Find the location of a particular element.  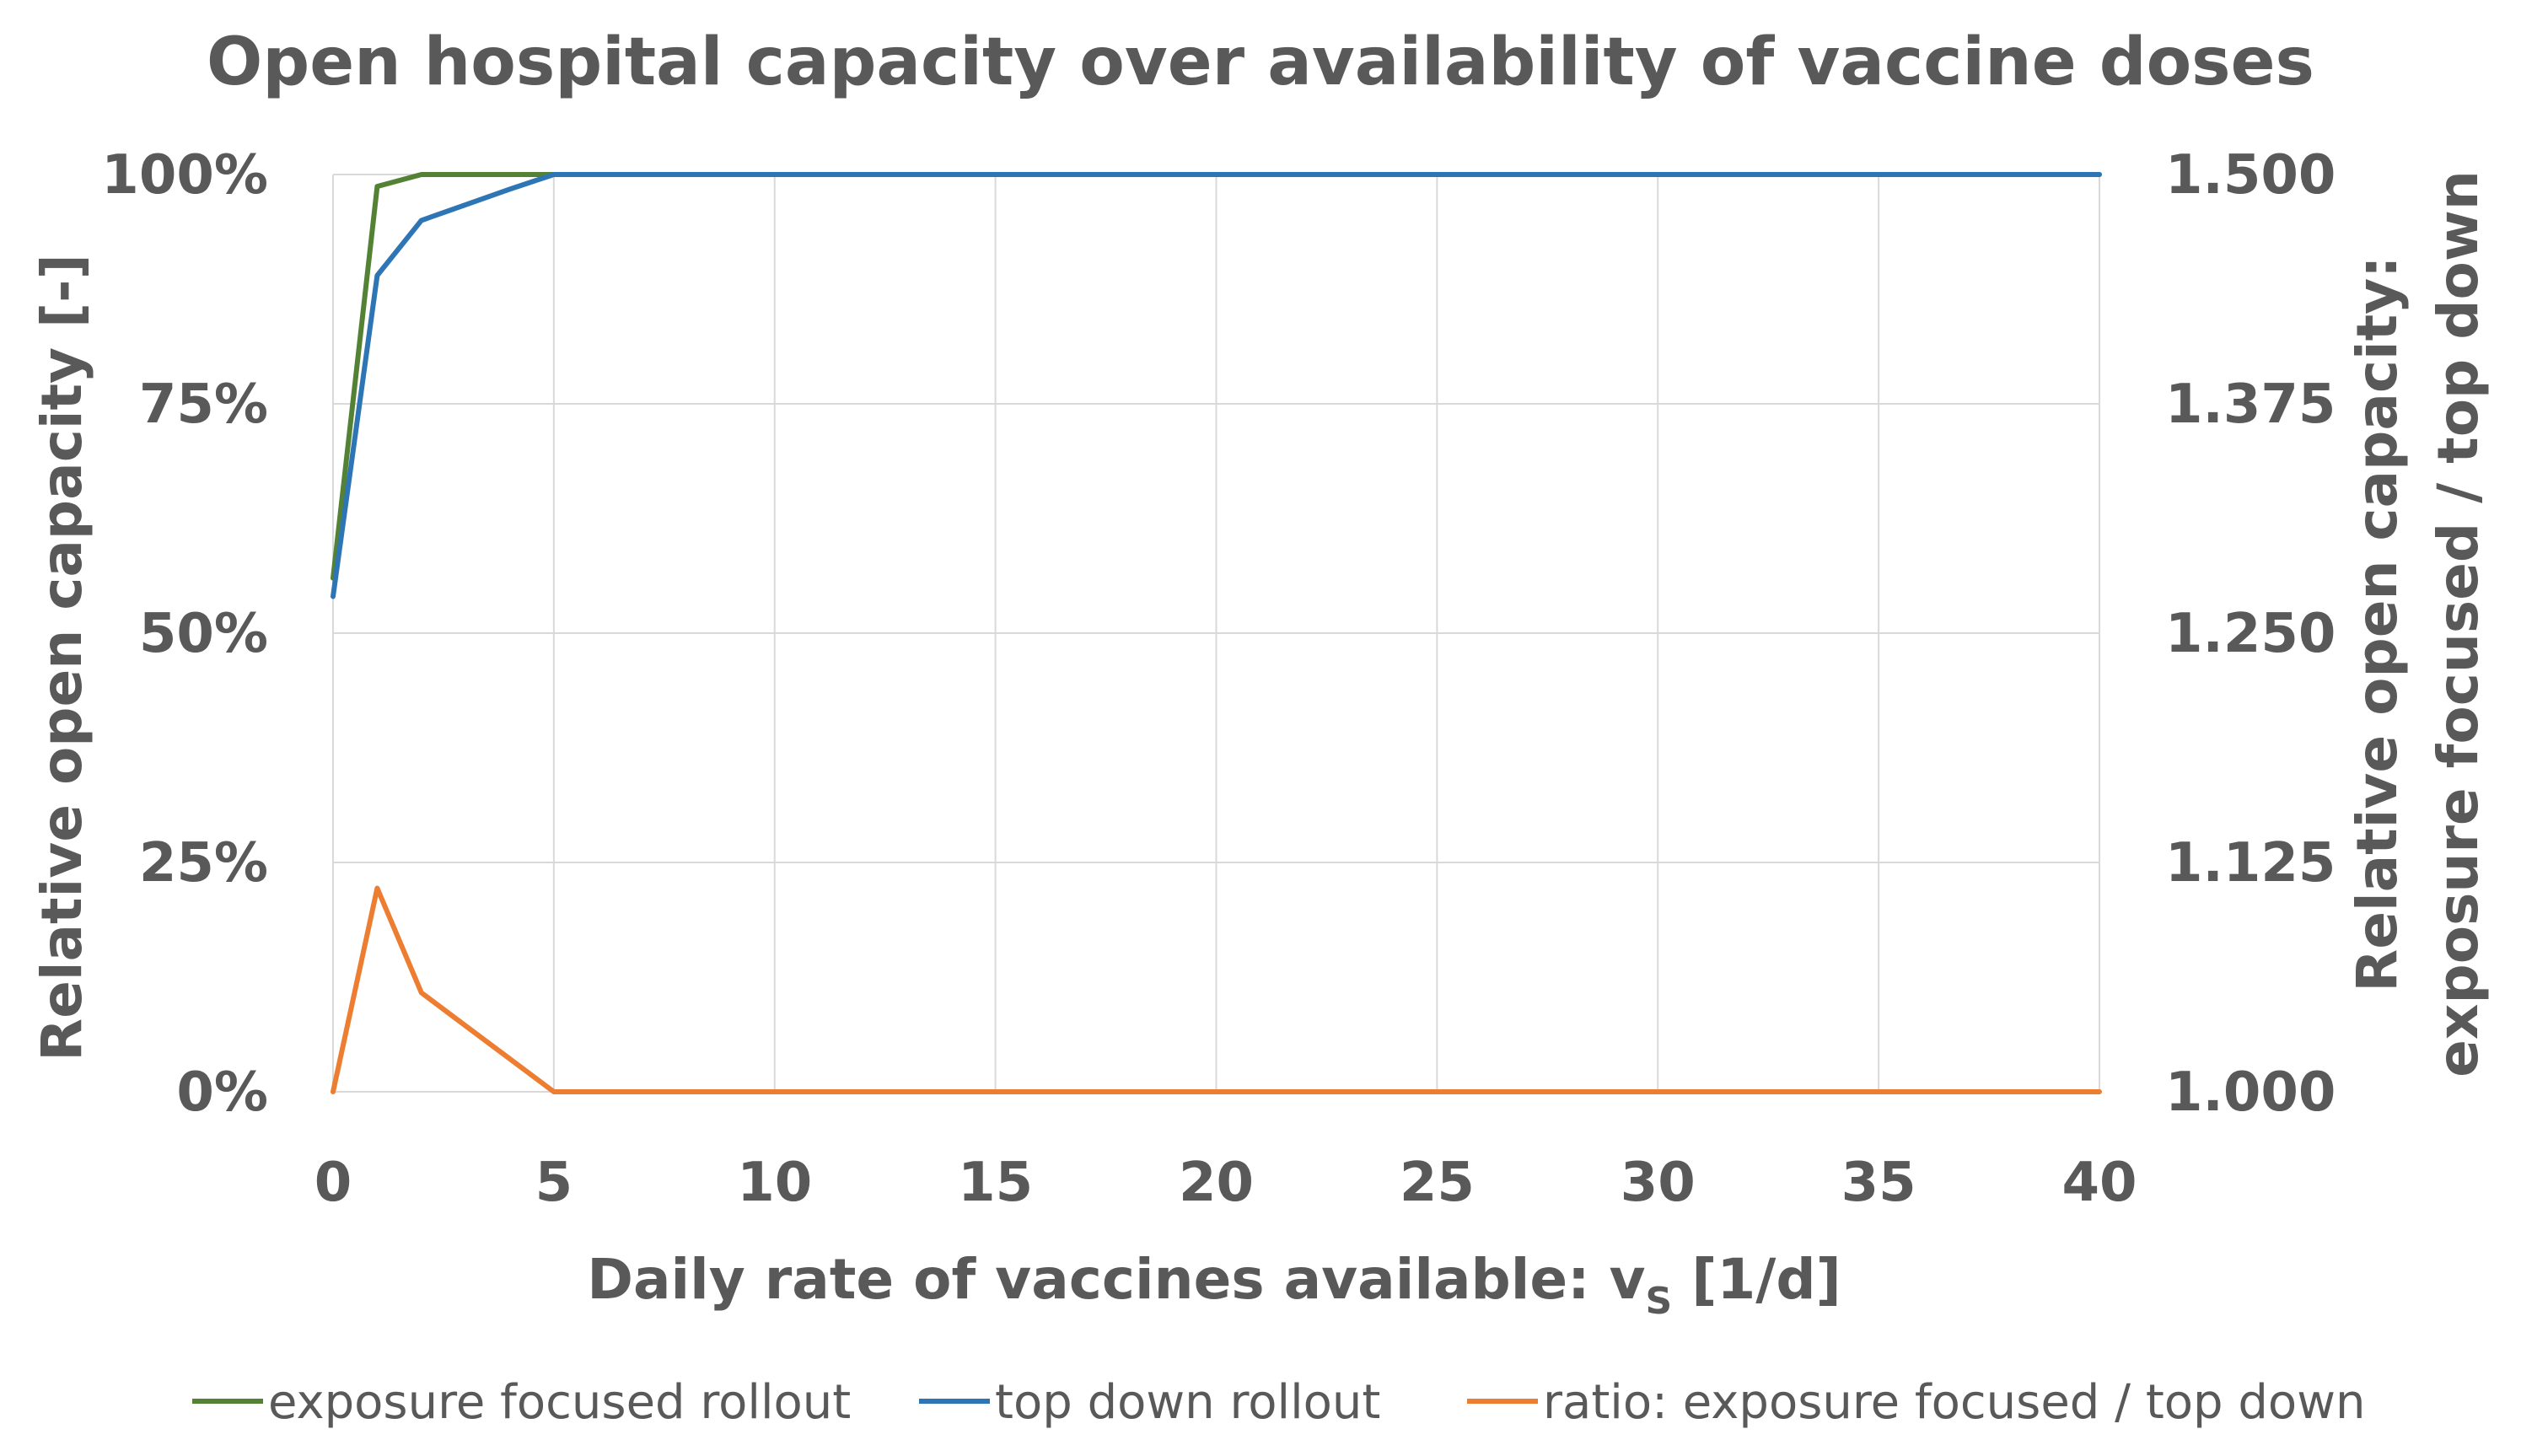

x-tick-label: 30 is located at coordinates (1658, 1183).